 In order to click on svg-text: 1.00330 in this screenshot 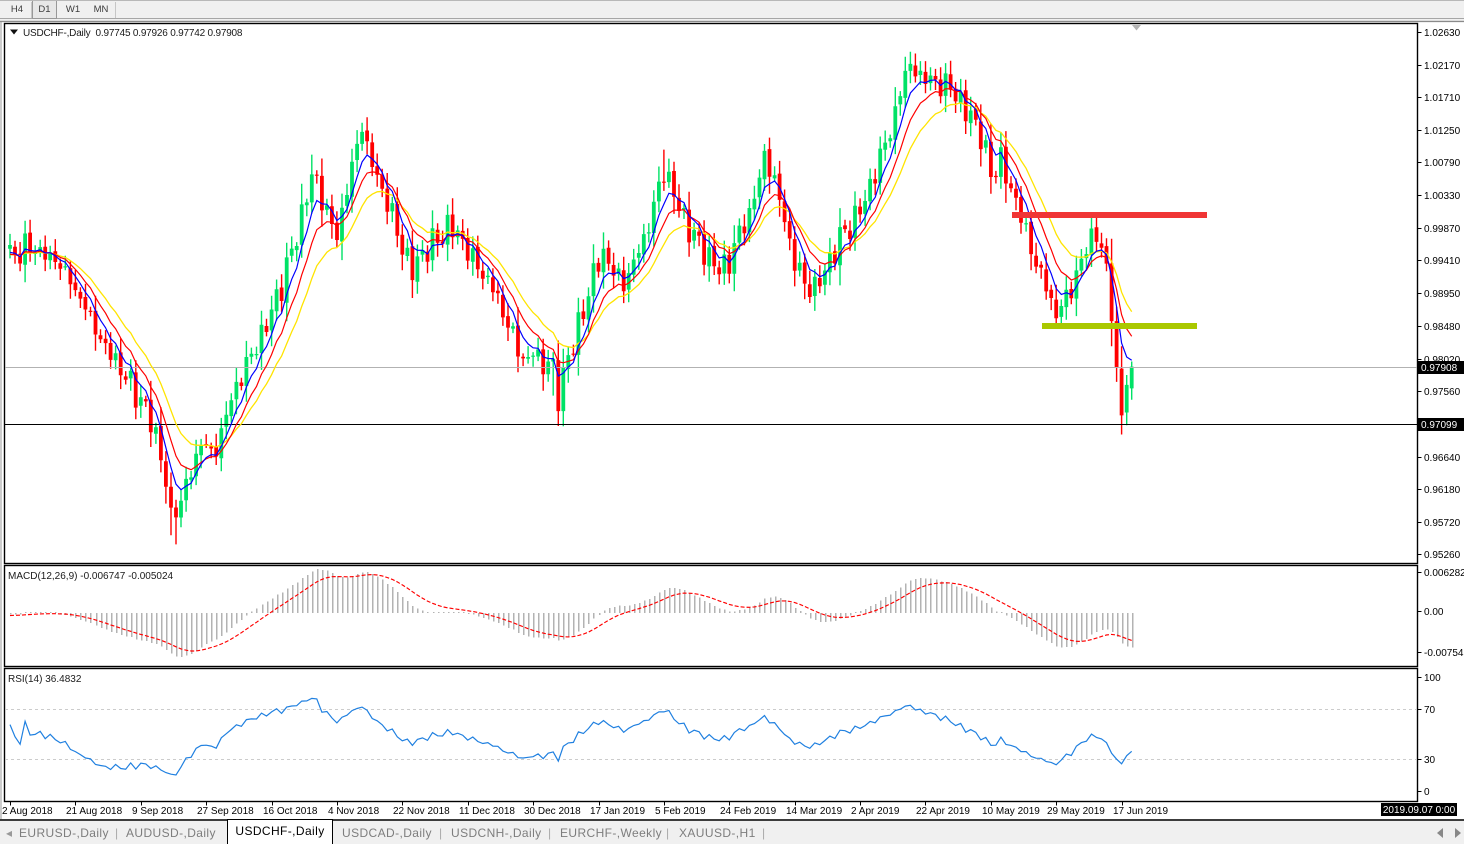, I will do `click(1442, 196)`.